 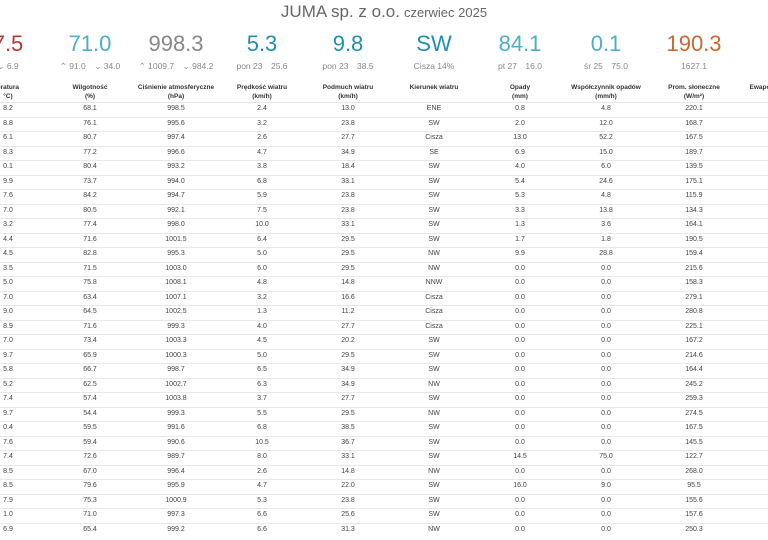 What do you see at coordinates (520, 92) in the screenshot?
I see `column-header: Opady (mm)` at bounding box center [520, 92].